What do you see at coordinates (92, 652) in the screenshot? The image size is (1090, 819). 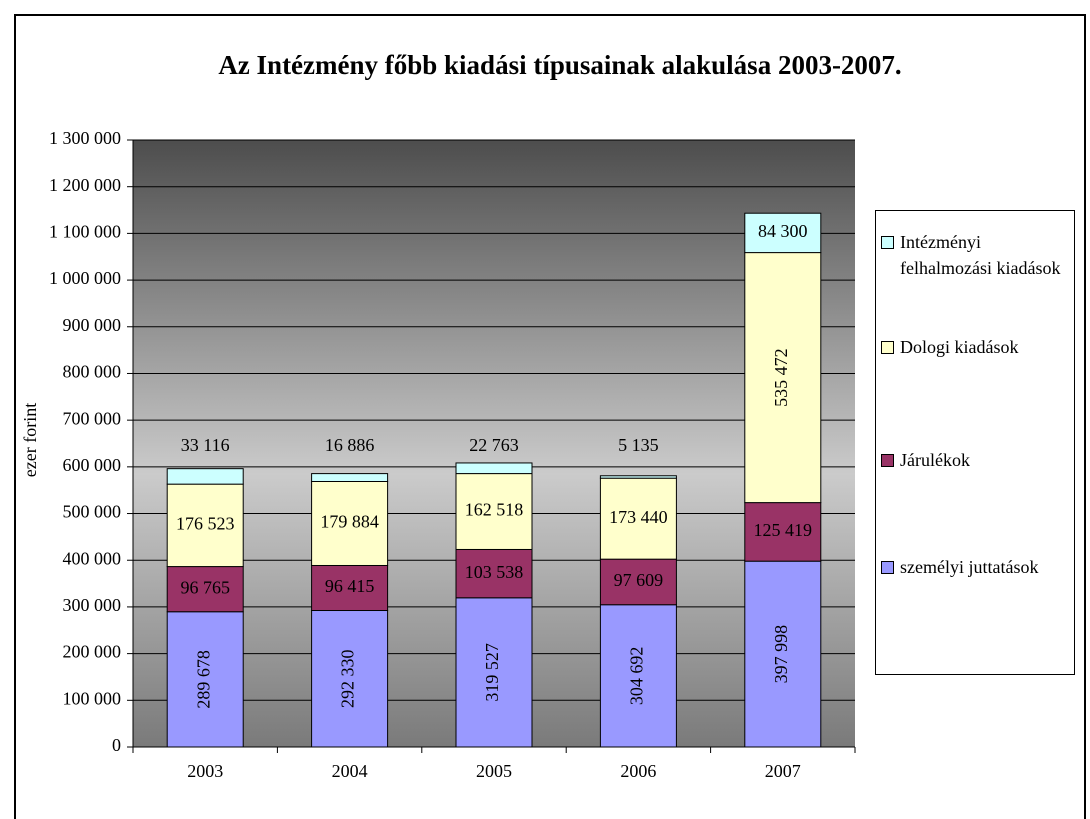 I see `y-tick-label: 200 000` at bounding box center [92, 652].